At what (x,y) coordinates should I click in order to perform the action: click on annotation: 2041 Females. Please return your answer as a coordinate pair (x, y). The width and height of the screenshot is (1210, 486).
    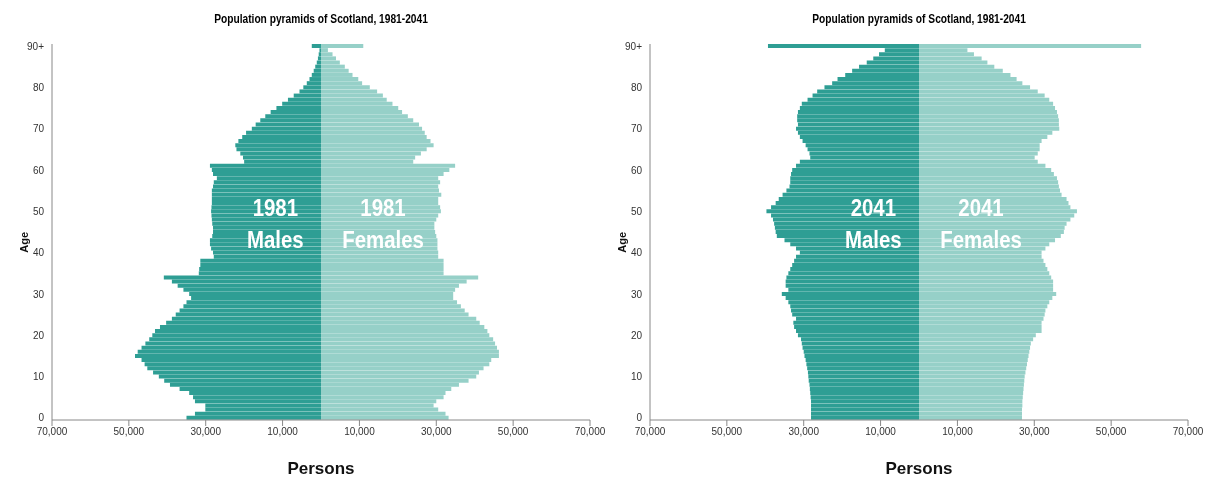
    Looking at the image, I should click on (981, 224).